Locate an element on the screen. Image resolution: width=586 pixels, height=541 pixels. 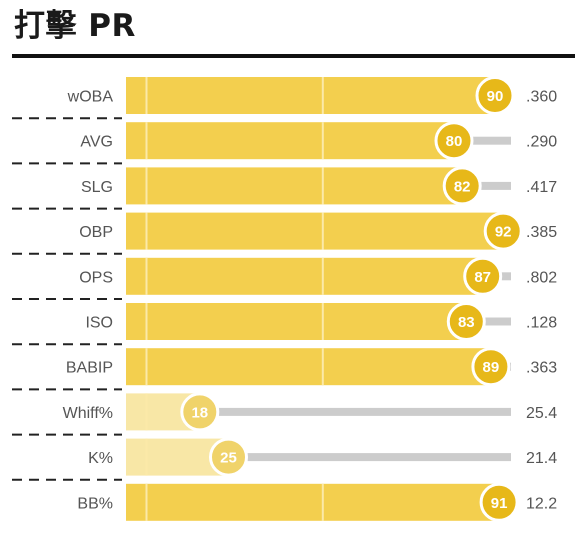
category-label: Whiff% is located at coordinates (88, 413).